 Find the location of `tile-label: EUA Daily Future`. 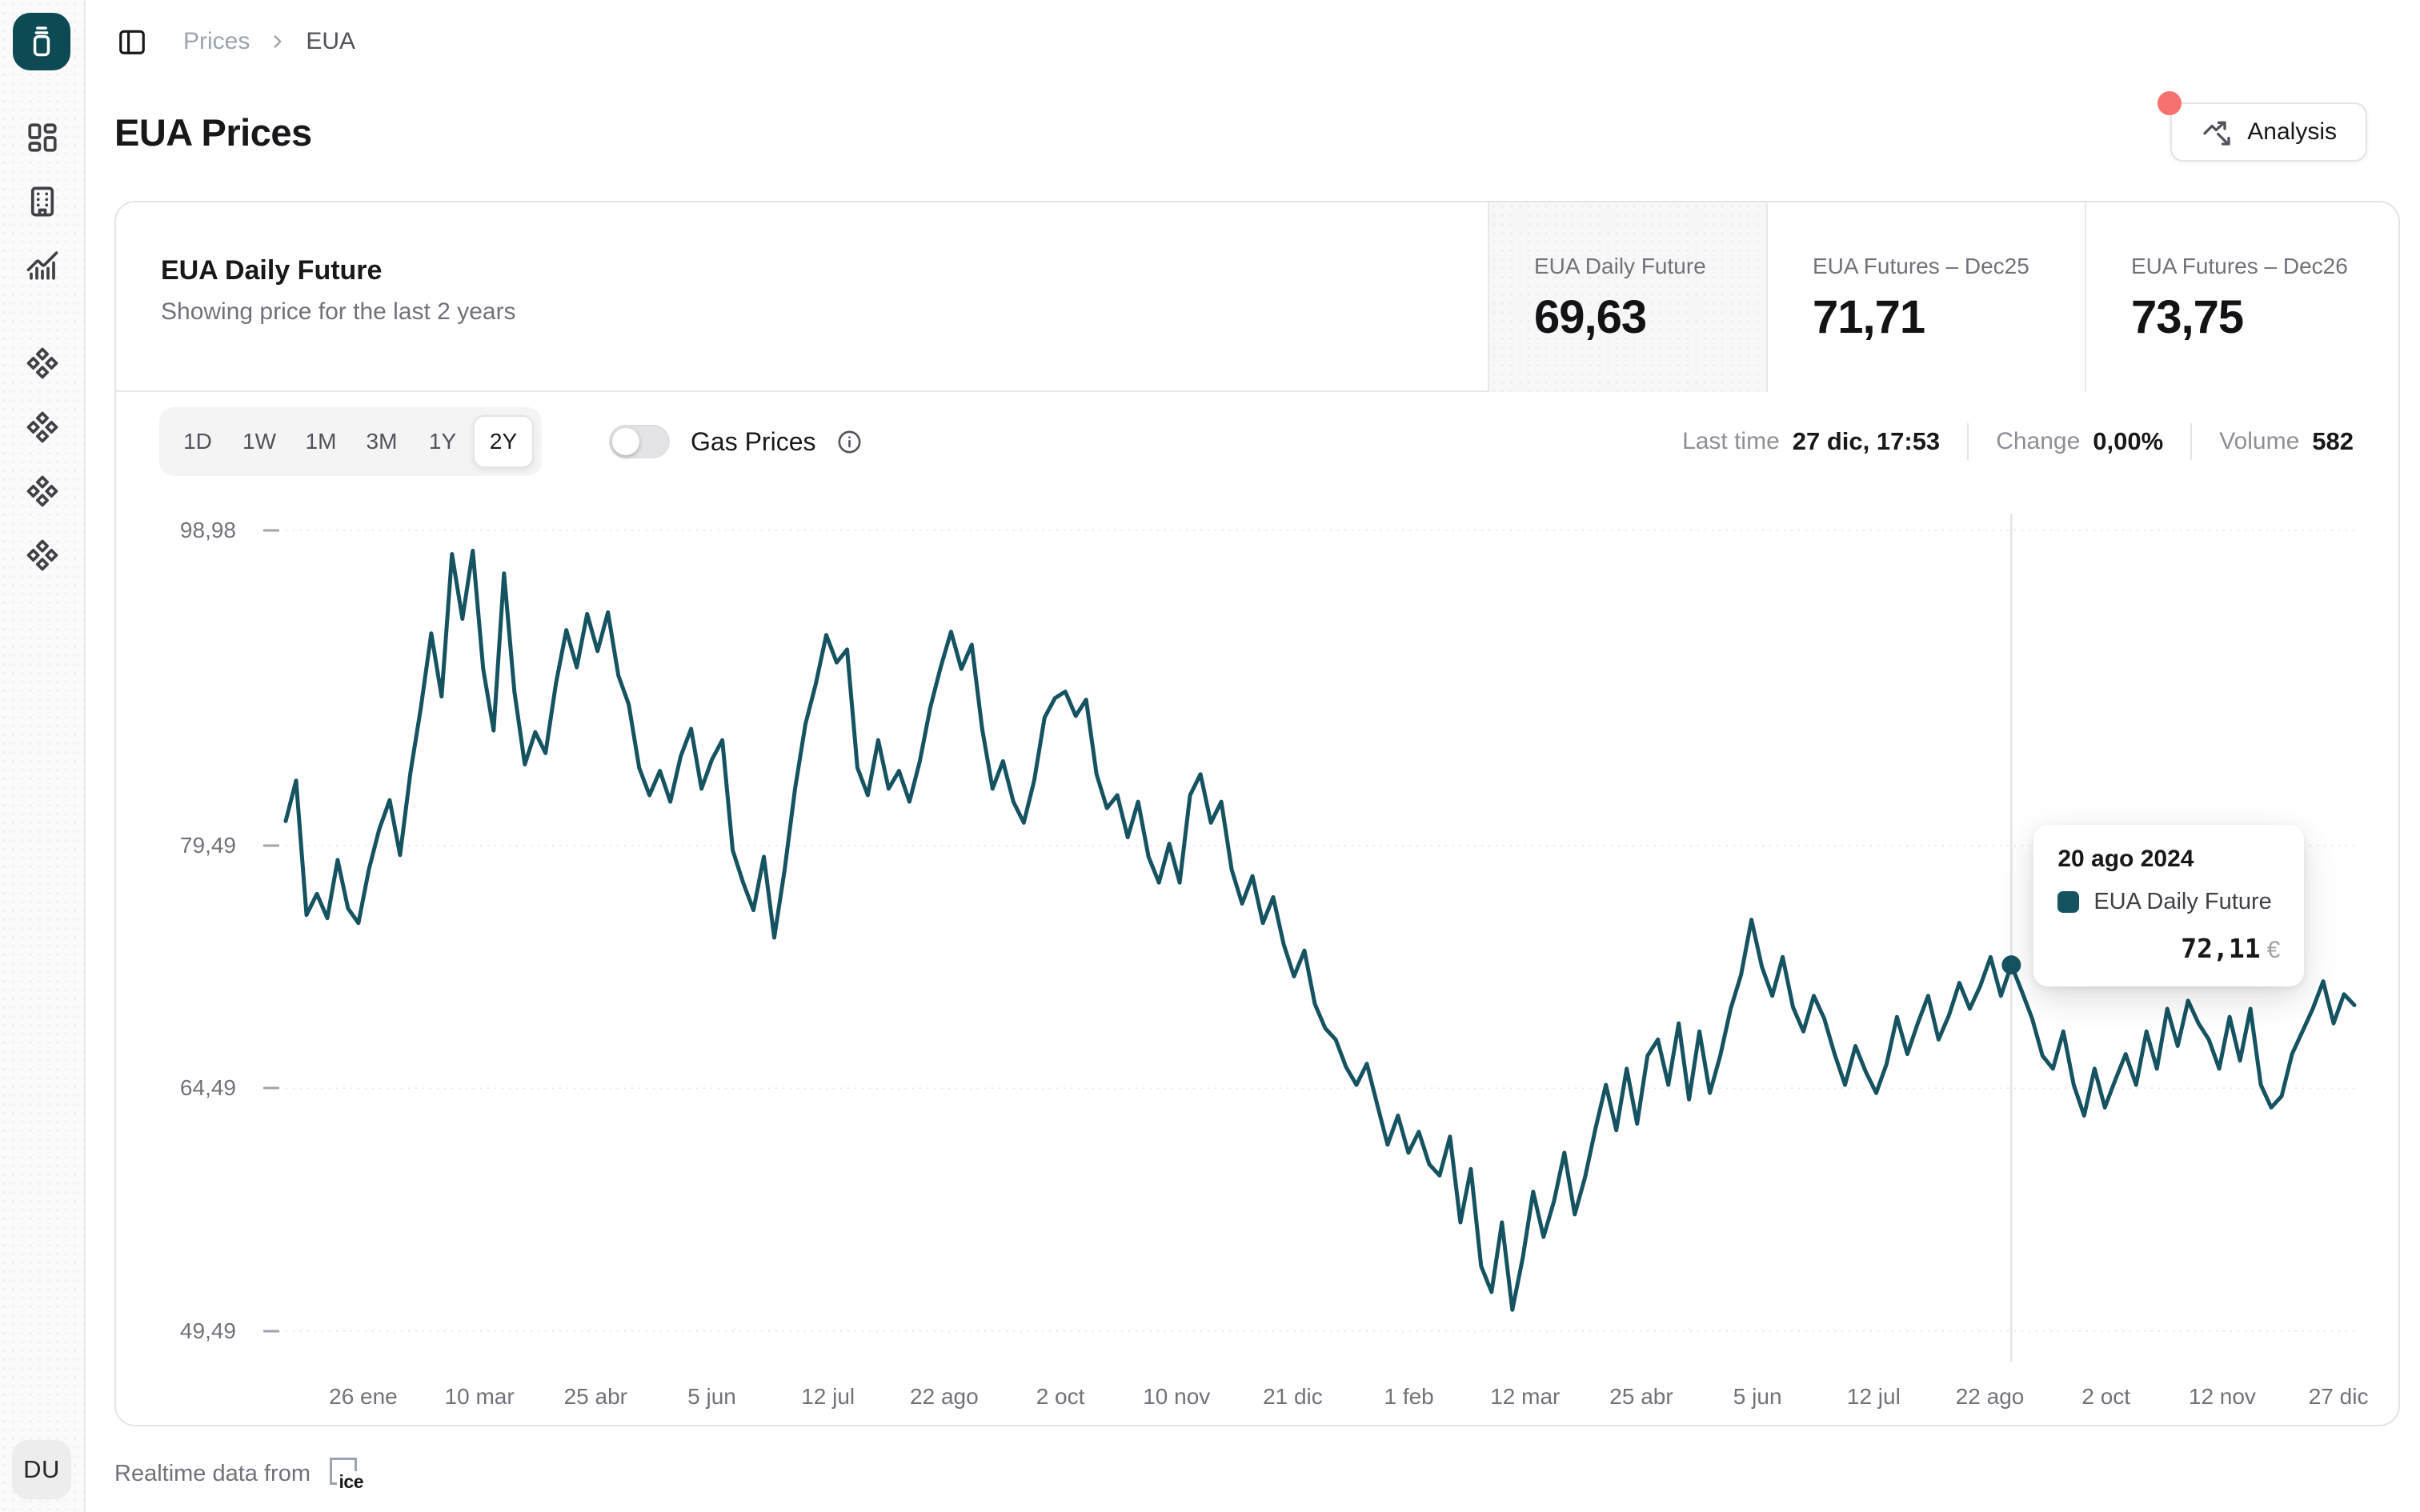

tile-label: EUA Daily Future is located at coordinates (1620, 266).